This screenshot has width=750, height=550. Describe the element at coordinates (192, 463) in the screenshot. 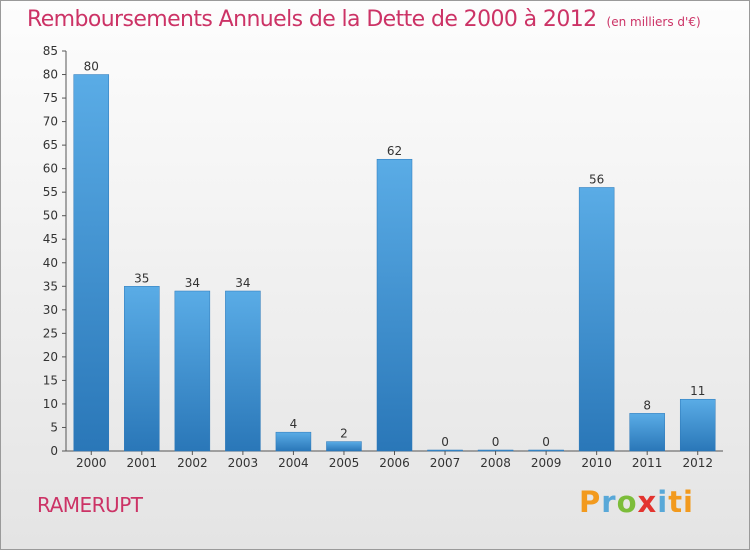

I see `x-tick-label-2002: 2002` at that location.